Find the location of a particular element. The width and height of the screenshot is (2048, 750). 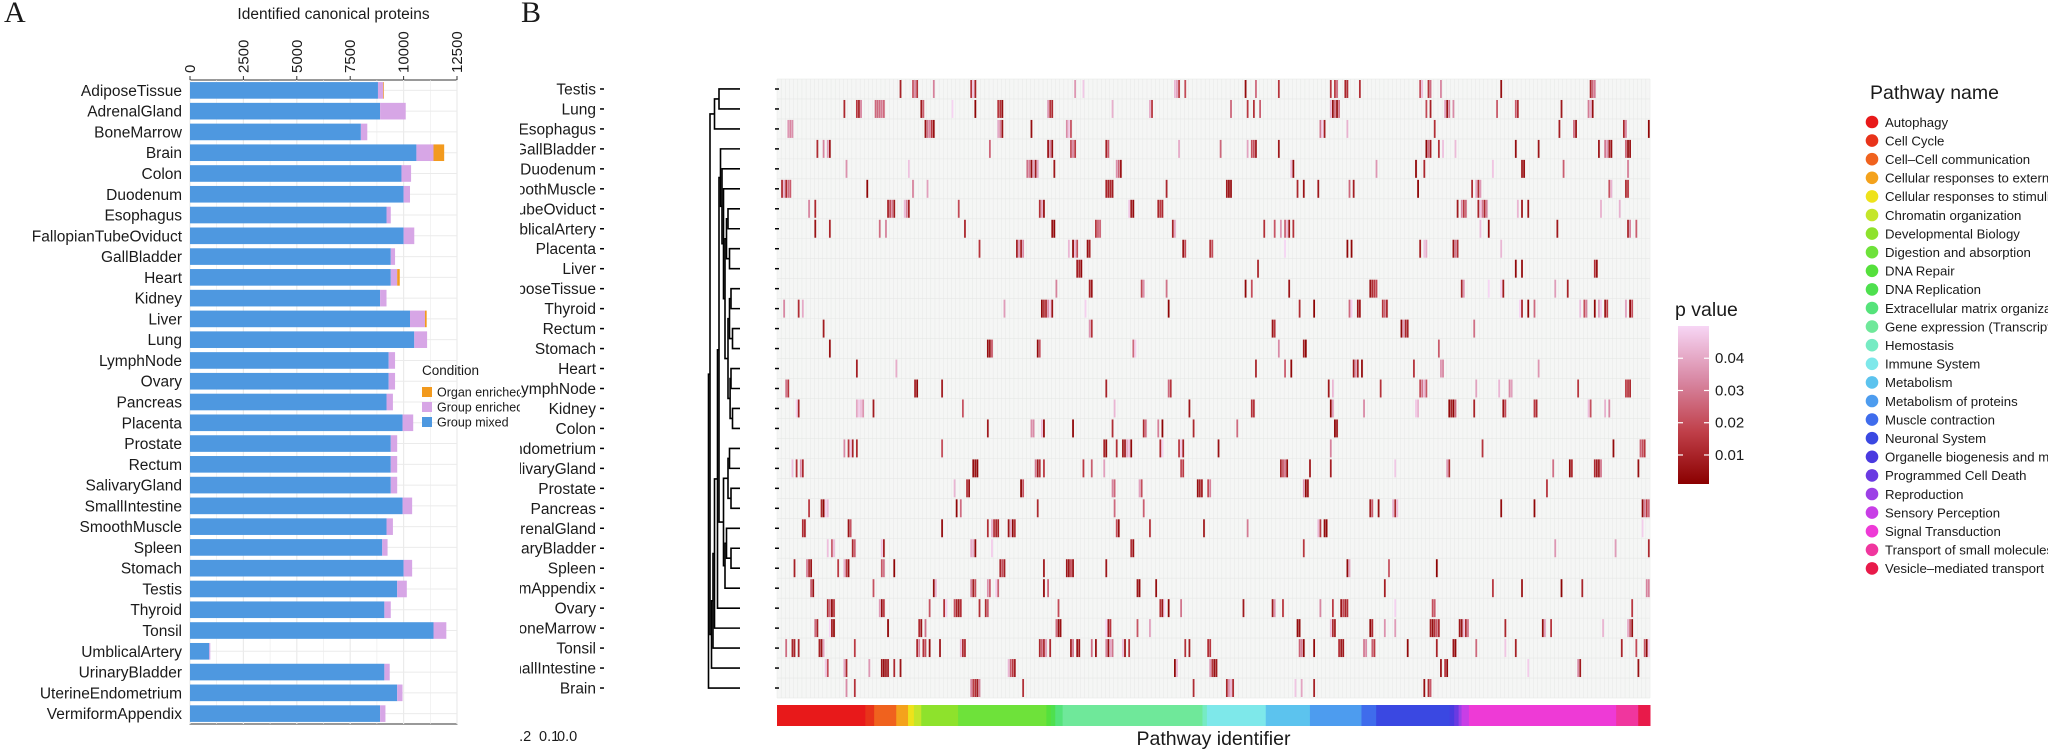

row-label: AdrenalGland is located at coordinates (558, 529).